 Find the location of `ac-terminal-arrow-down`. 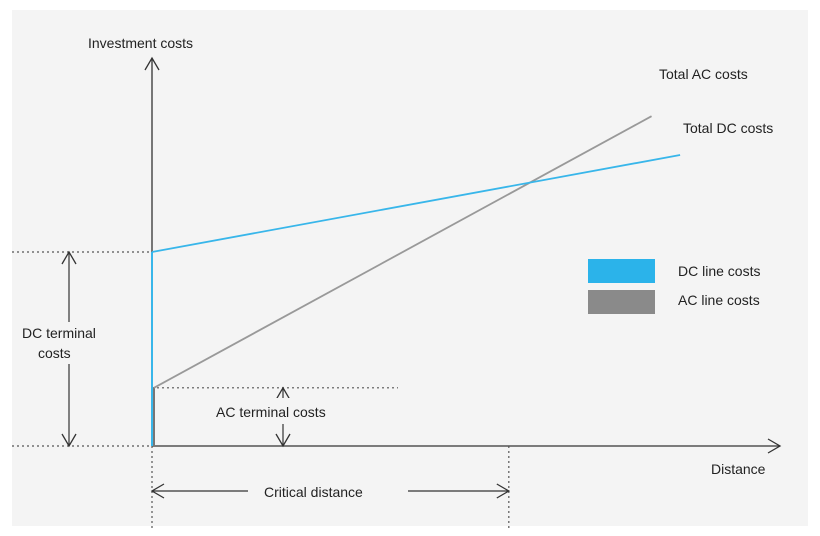

ac-terminal-arrow-down is located at coordinates (283, 440).